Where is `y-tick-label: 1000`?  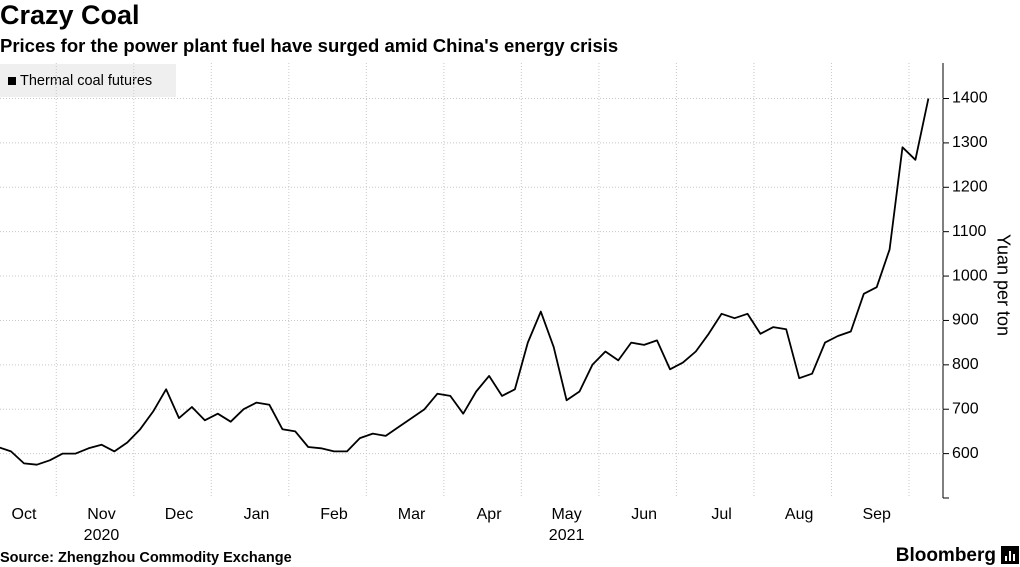
y-tick-label: 1000 is located at coordinates (970, 275).